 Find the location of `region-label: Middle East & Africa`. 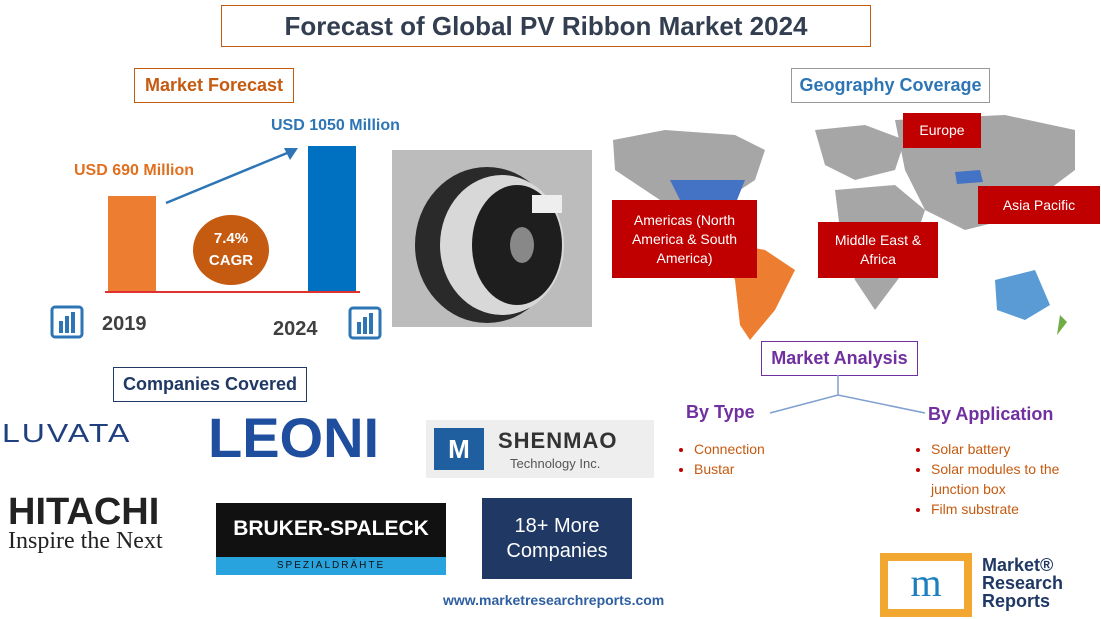

region-label: Middle East & Africa is located at coordinates (878, 250).